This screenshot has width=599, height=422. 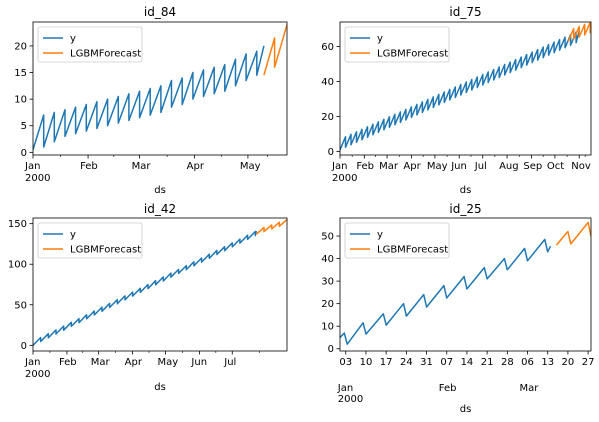 I want to click on x-tick-label: 10, so click(x=366, y=362).